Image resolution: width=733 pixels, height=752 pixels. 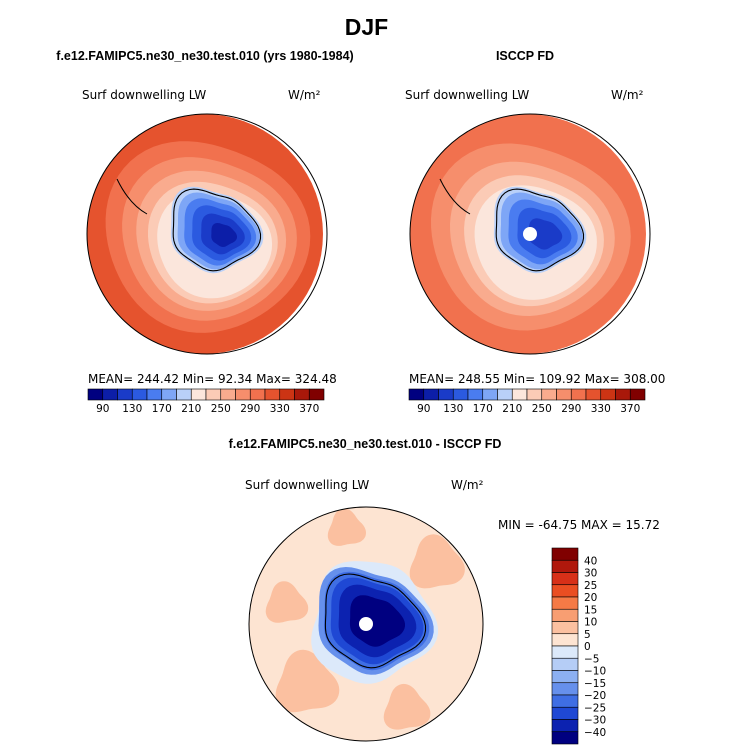 I want to click on panel-1-stats: MEAN= 244.42 Min= 92.34 Max= 324.48, so click(x=212, y=379).